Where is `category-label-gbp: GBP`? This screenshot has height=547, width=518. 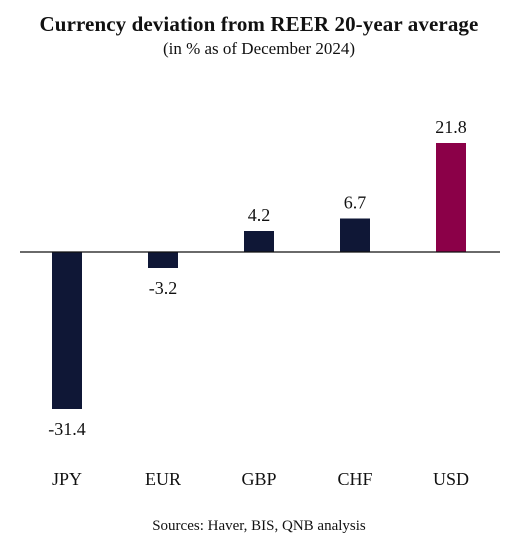 category-label-gbp: GBP is located at coordinates (258, 479).